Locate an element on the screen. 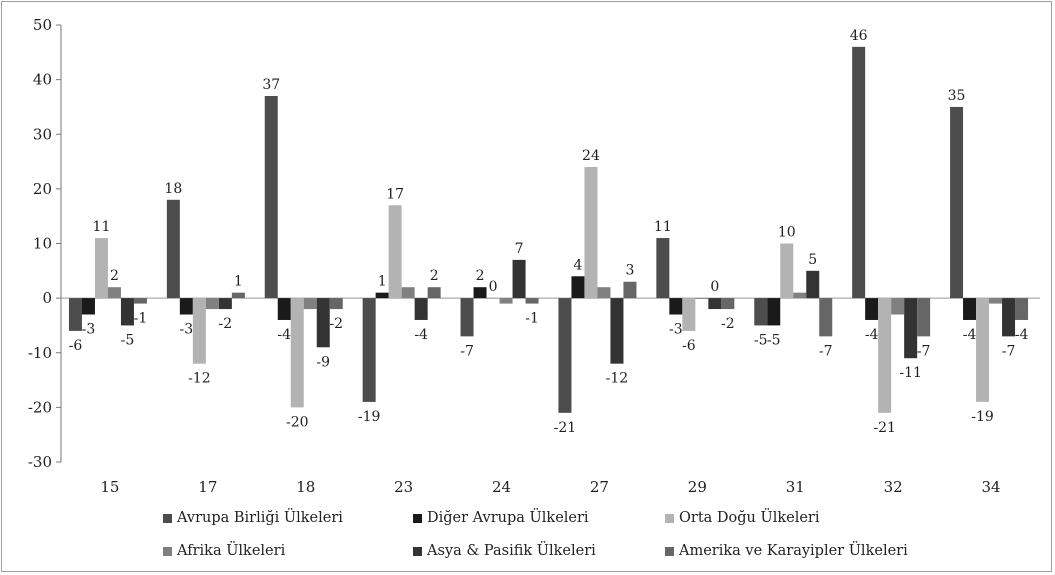 Image resolution: width=1055 pixels, height=575 pixels. x-tick-label: 18 is located at coordinates (305, 487).